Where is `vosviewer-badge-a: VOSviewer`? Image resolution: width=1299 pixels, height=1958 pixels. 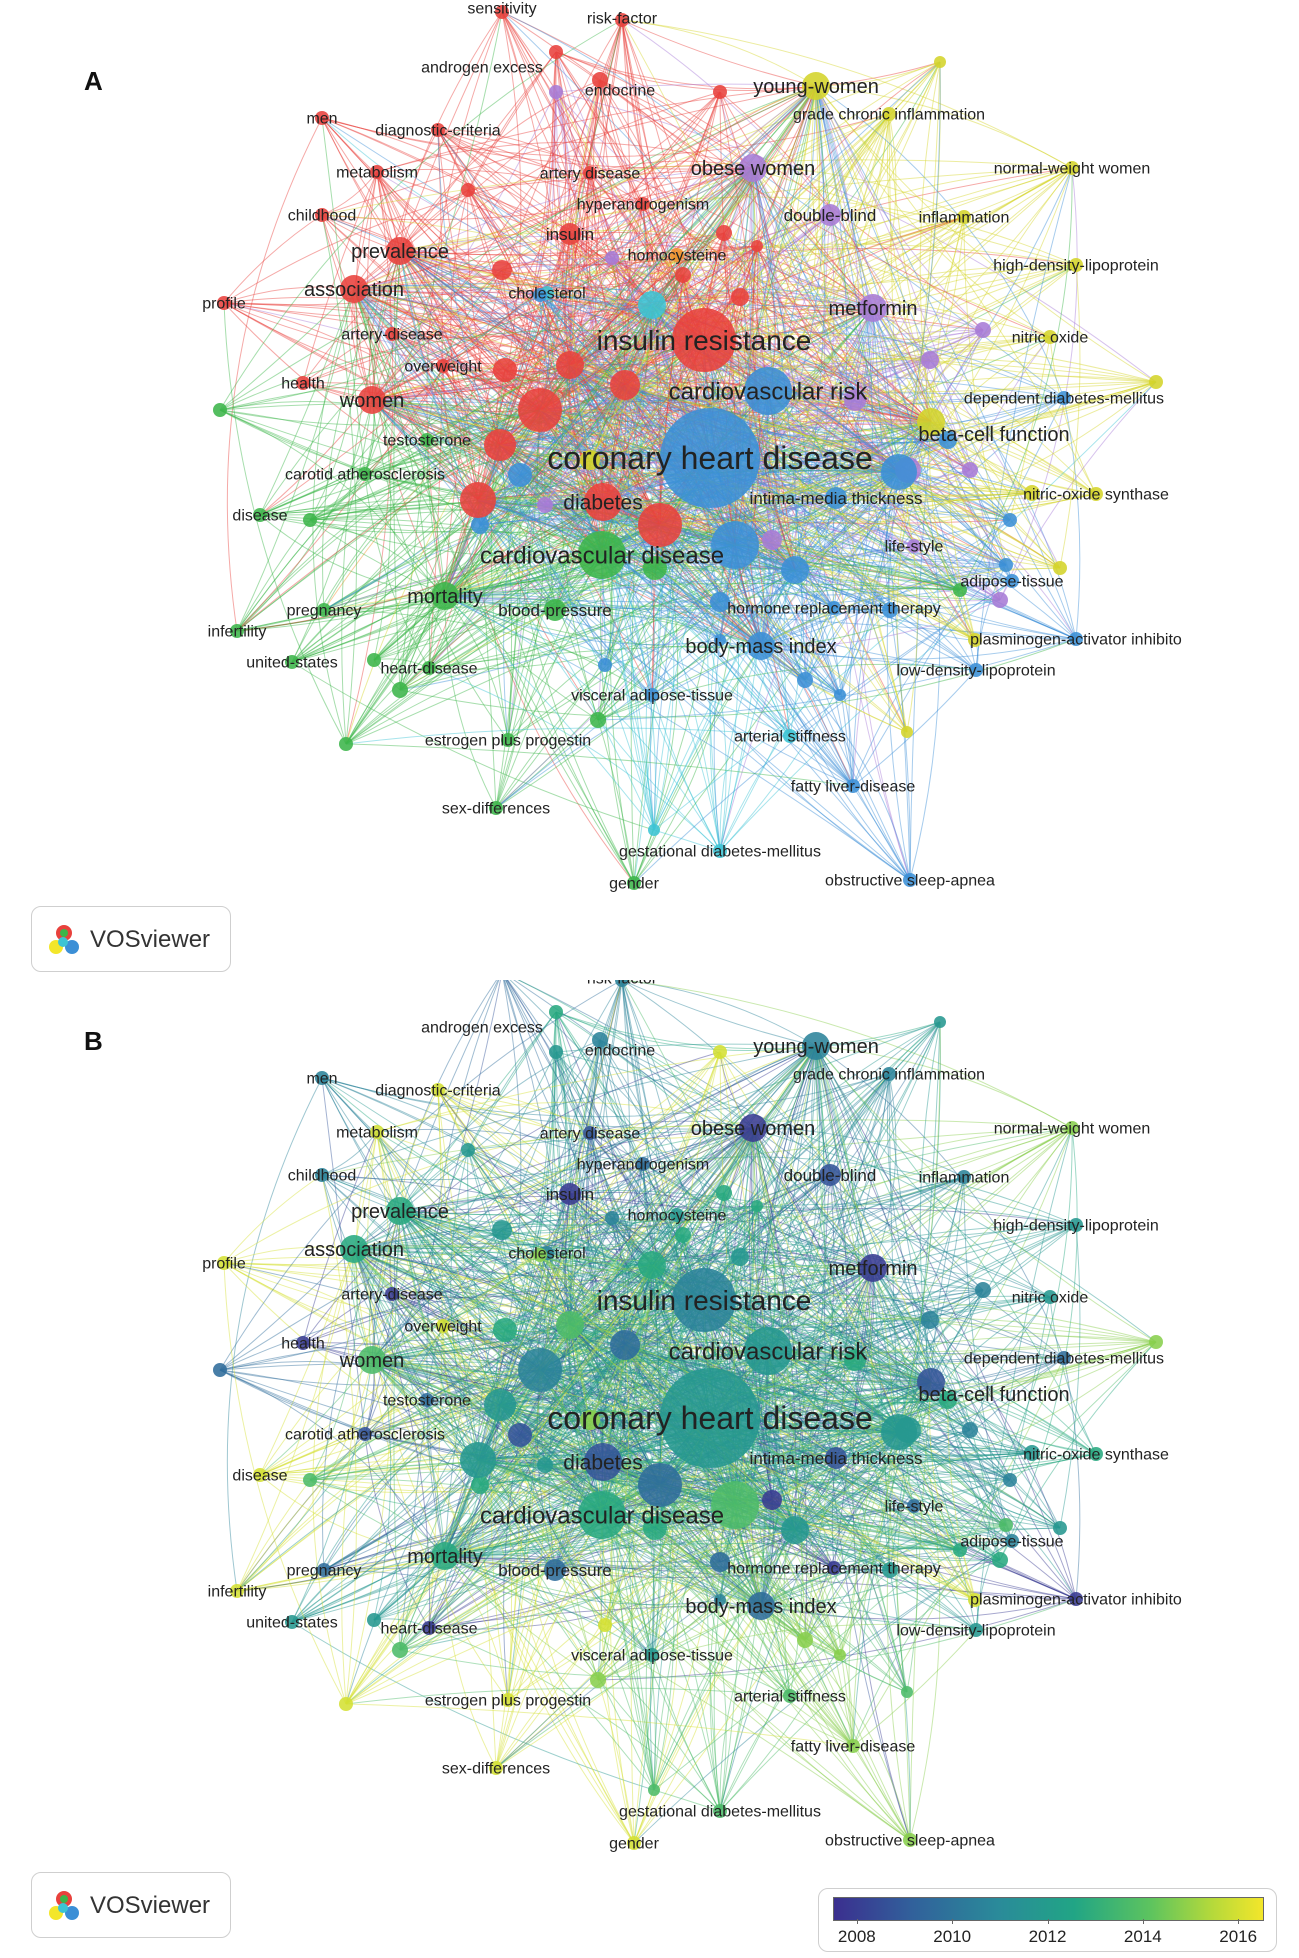
vosviewer-badge-a: VOSviewer is located at coordinates (131, 939).